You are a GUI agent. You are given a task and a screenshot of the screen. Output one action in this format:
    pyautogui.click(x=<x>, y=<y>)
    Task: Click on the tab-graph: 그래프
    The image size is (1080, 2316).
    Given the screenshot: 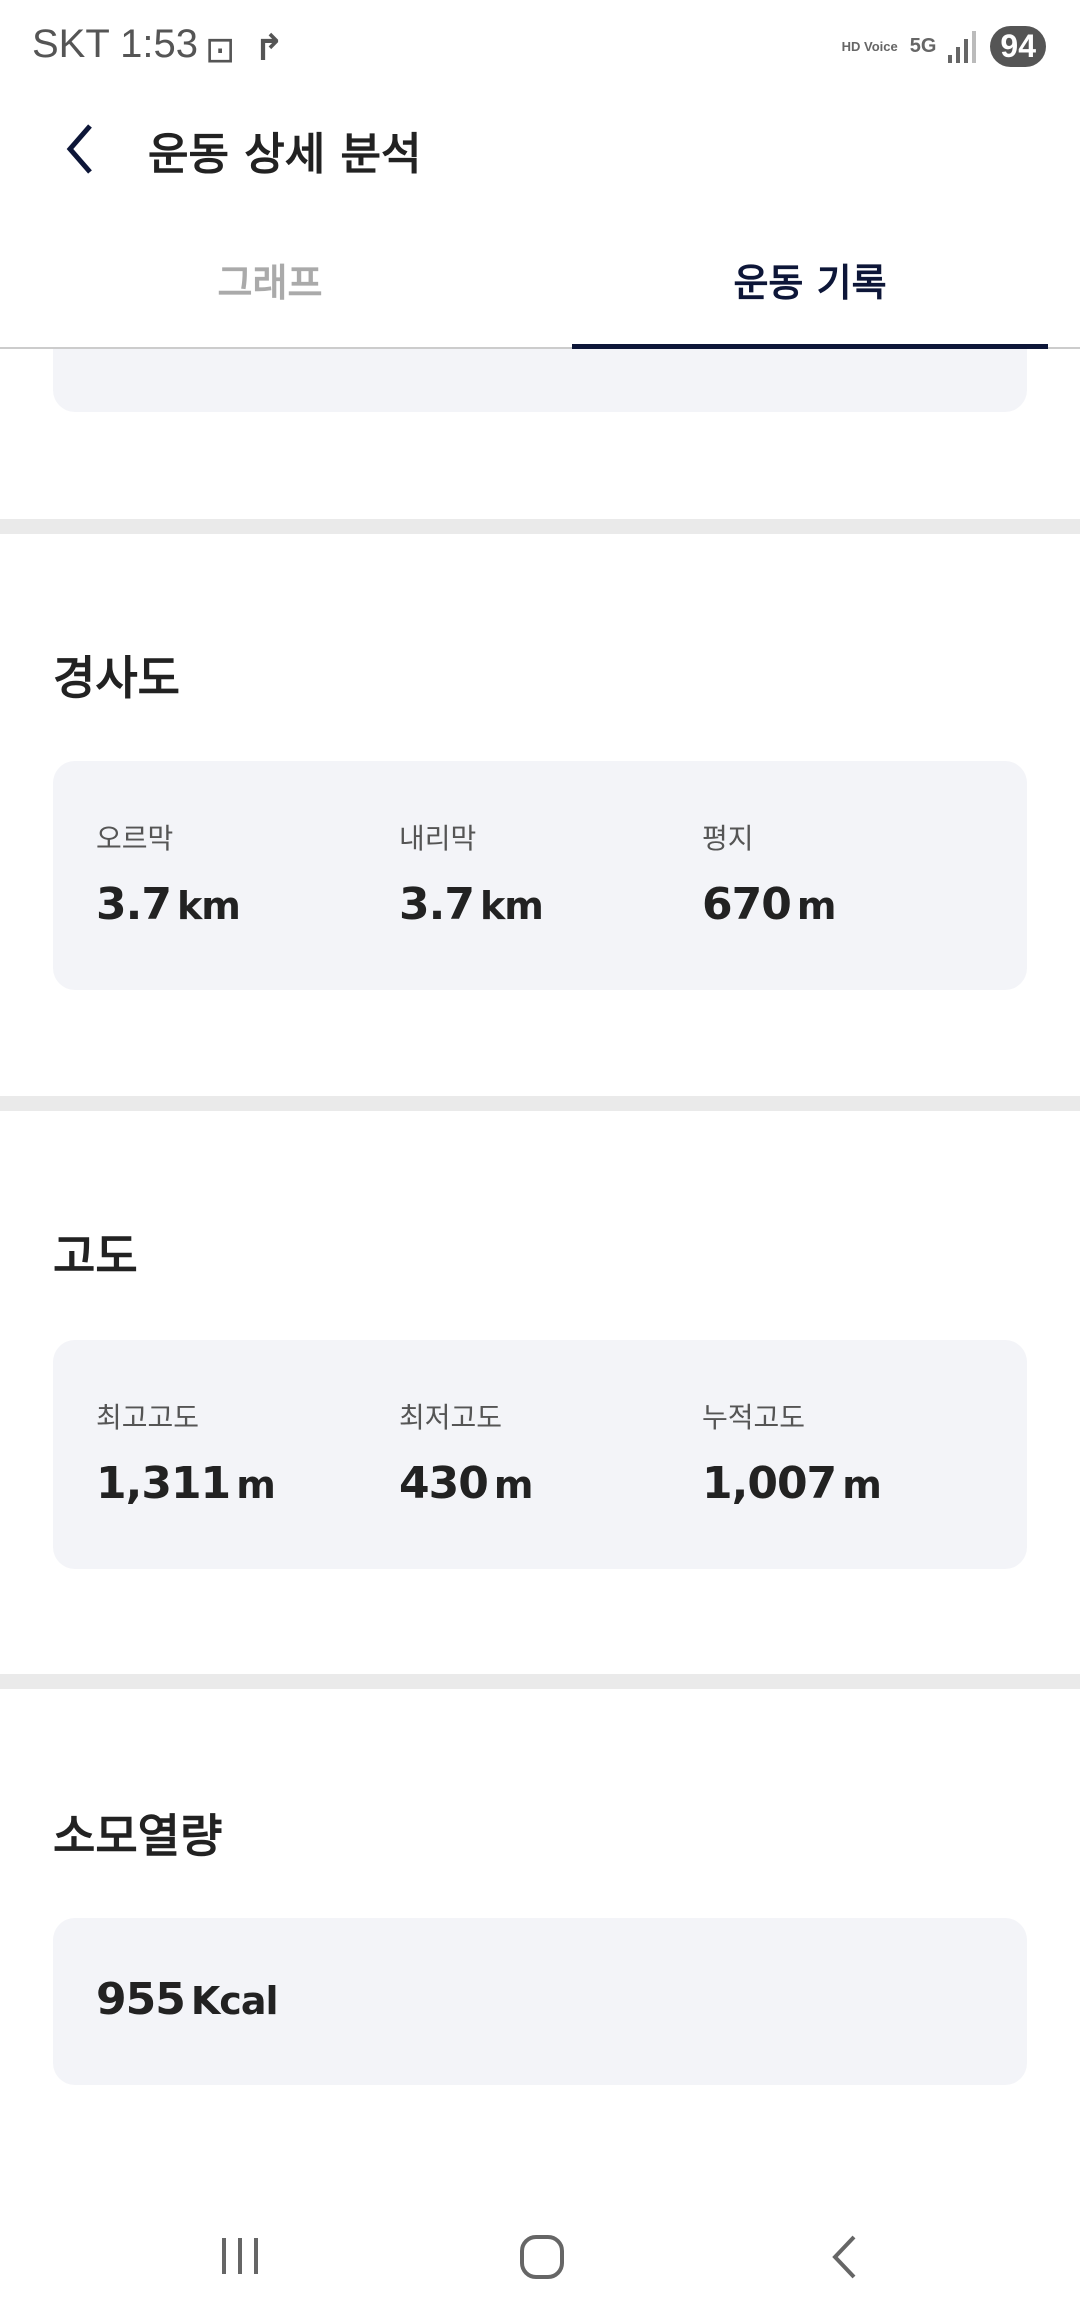 What is the action you would take?
    pyautogui.click(x=270, y=283)
    